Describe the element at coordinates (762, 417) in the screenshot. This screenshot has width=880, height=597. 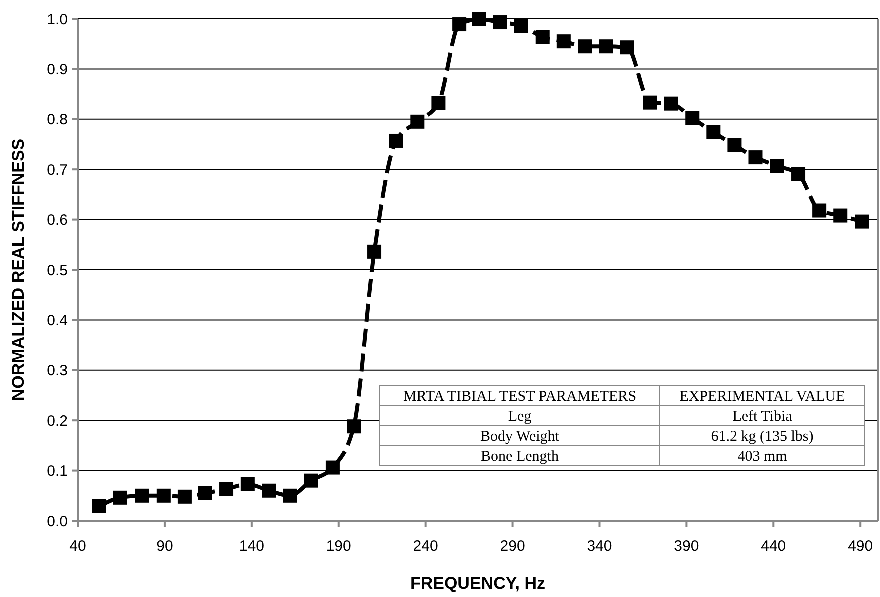
I see `annotation: Left Tibia` at that location.